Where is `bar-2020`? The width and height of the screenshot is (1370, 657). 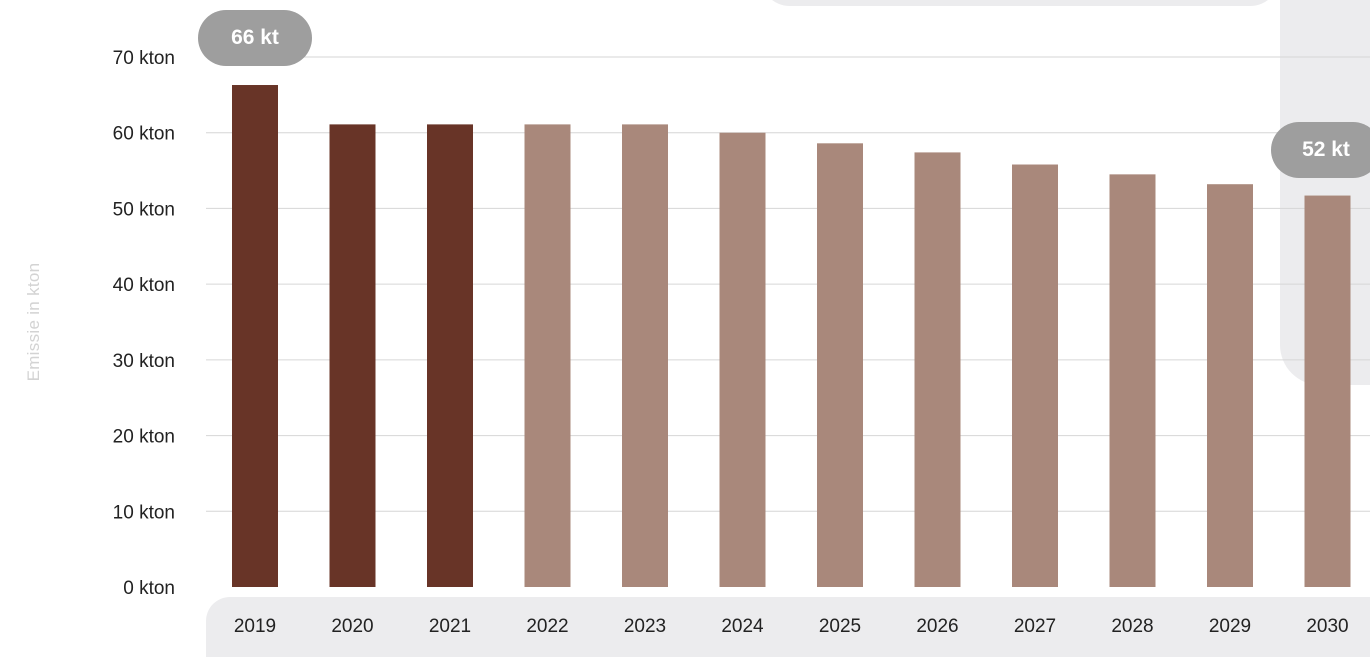
bar-2020 is located at coordinates (352, 355).